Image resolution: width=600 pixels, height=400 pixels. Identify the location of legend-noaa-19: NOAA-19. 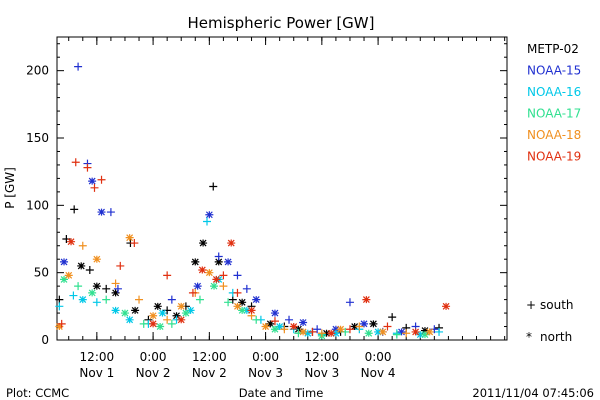
(554, 157).